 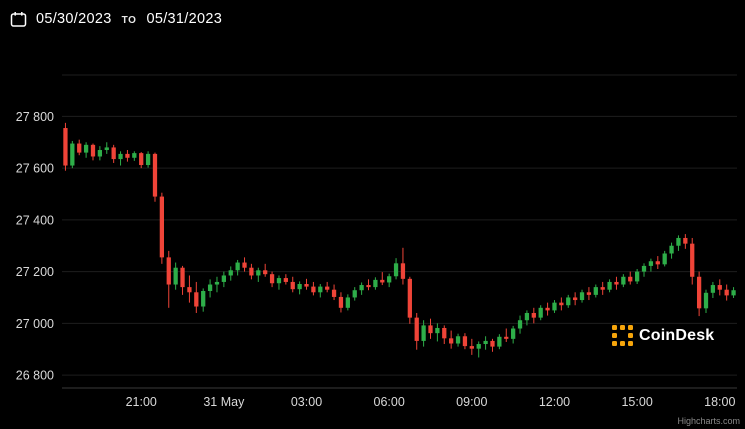 I want to click on x-axis-label: 03:00, so click(x=306, y=402).